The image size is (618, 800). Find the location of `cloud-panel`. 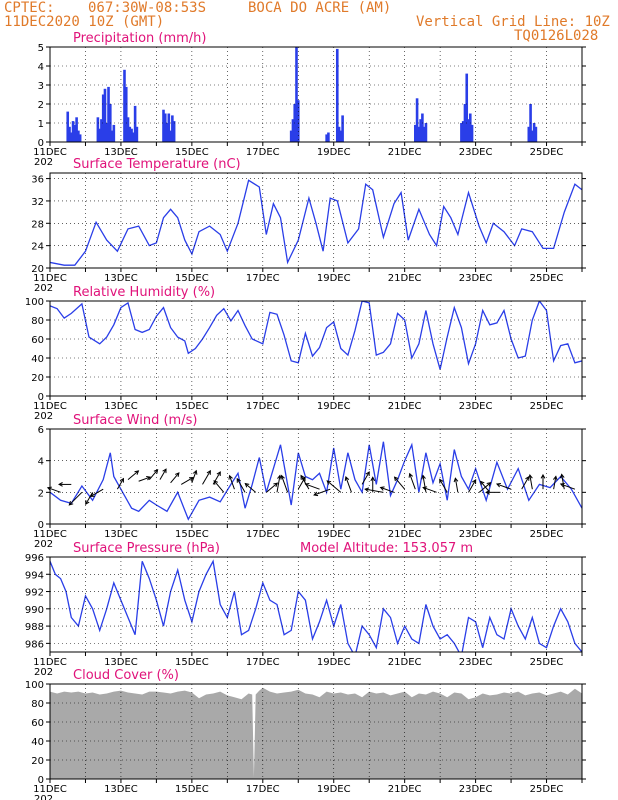

cloud-panel is located at coordinates (316, 733).